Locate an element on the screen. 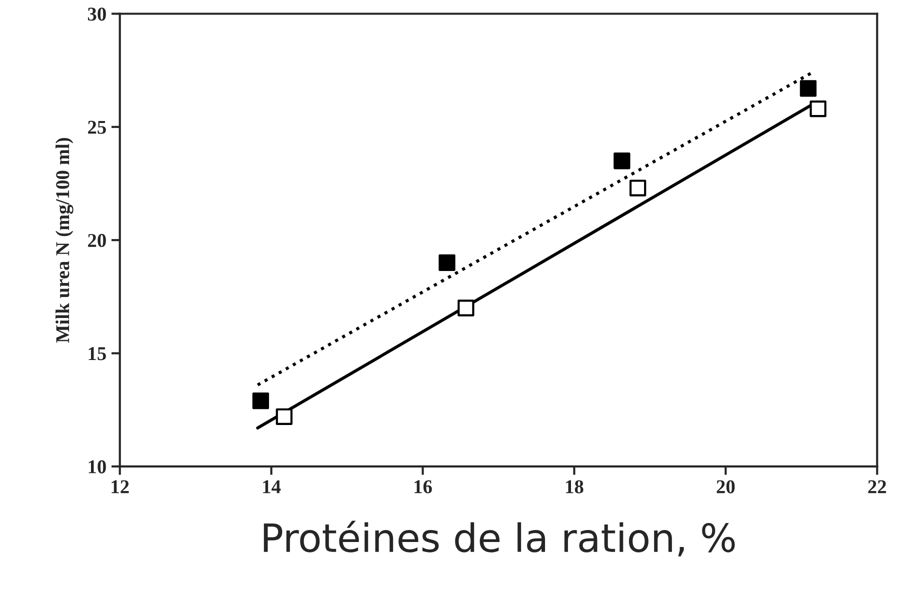  y-tick-label: 20 is located at coordinates (97, 241).